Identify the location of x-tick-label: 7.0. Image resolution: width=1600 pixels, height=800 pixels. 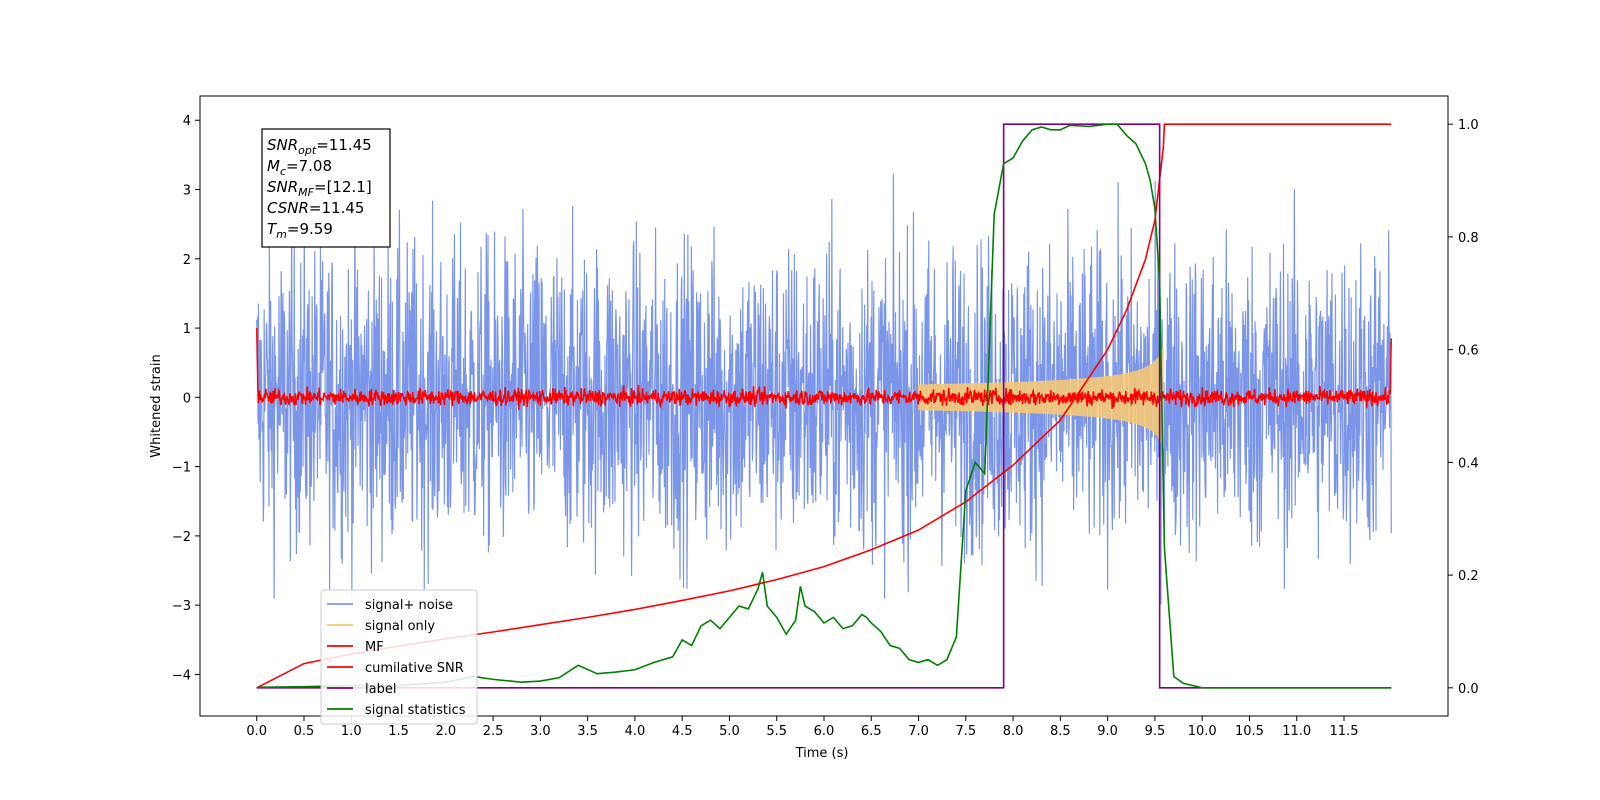
(918, 731).